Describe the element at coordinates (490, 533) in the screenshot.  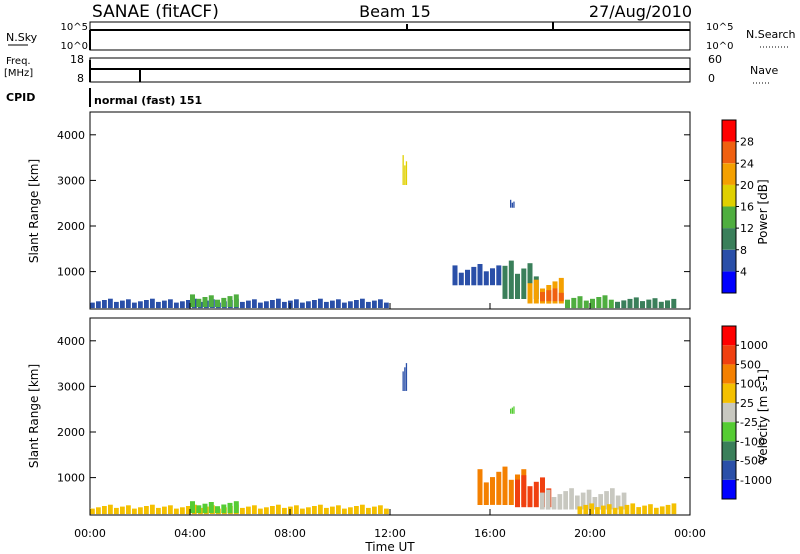
I see `x-tick-label: 16:00` at that location.